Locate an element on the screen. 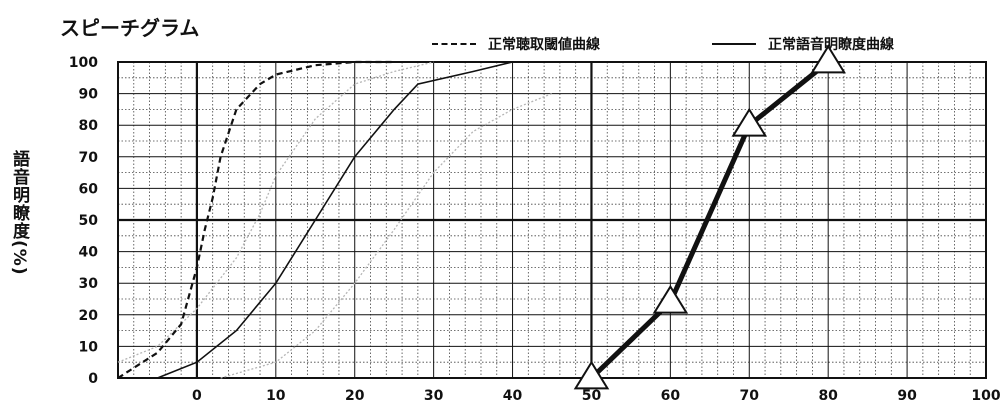 The image size is (1000, 413). x-tick-label: 20 is located at coordinates (355, 396).